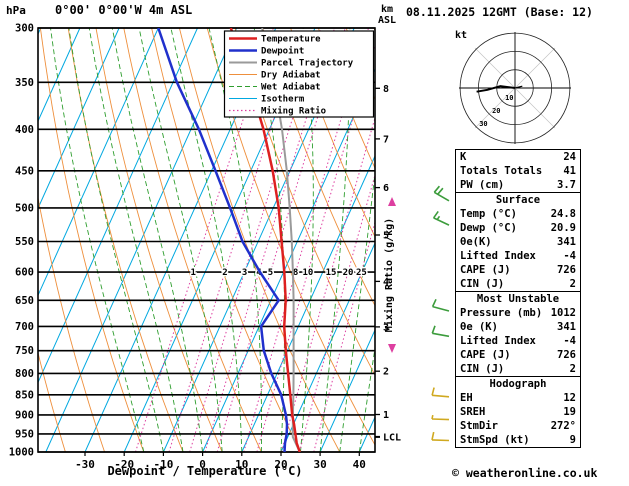 This screenshot has height=486, width=629. I want to click on index-row: θe(K) 341, so click(518, 242).